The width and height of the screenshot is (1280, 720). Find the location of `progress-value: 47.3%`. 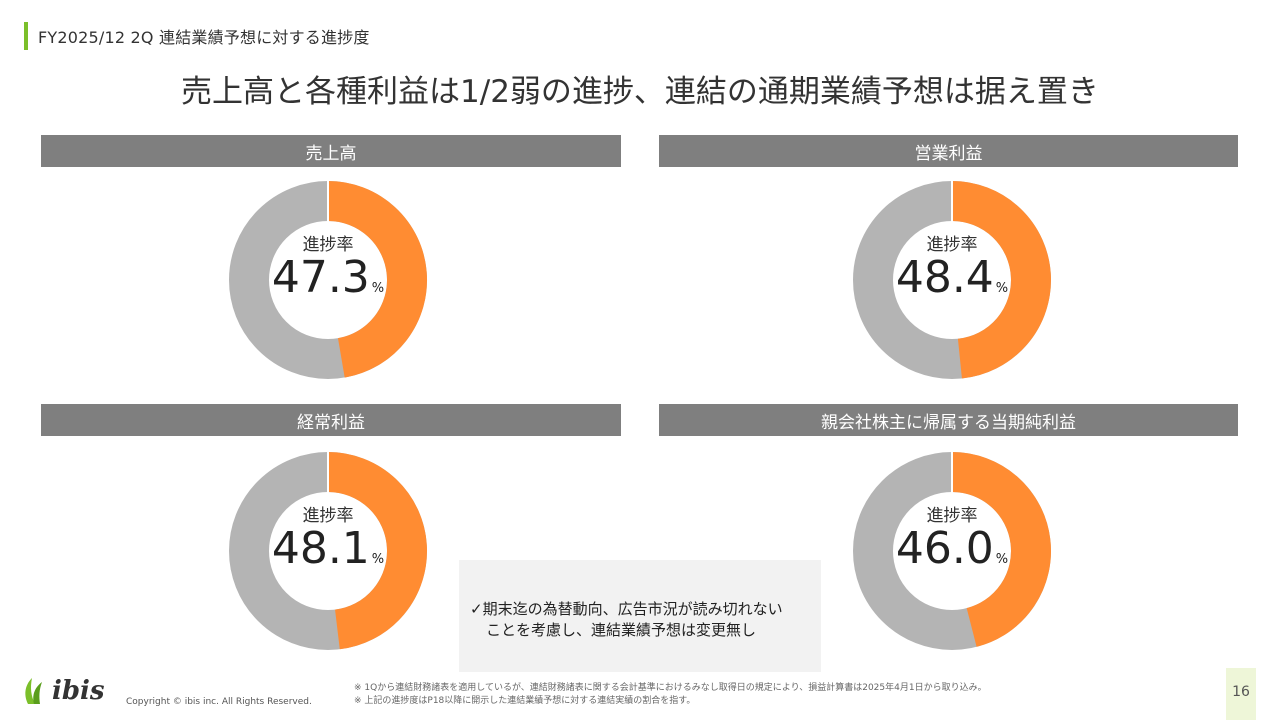

progress-value: 47.3% is located at coordinates (328, 277).